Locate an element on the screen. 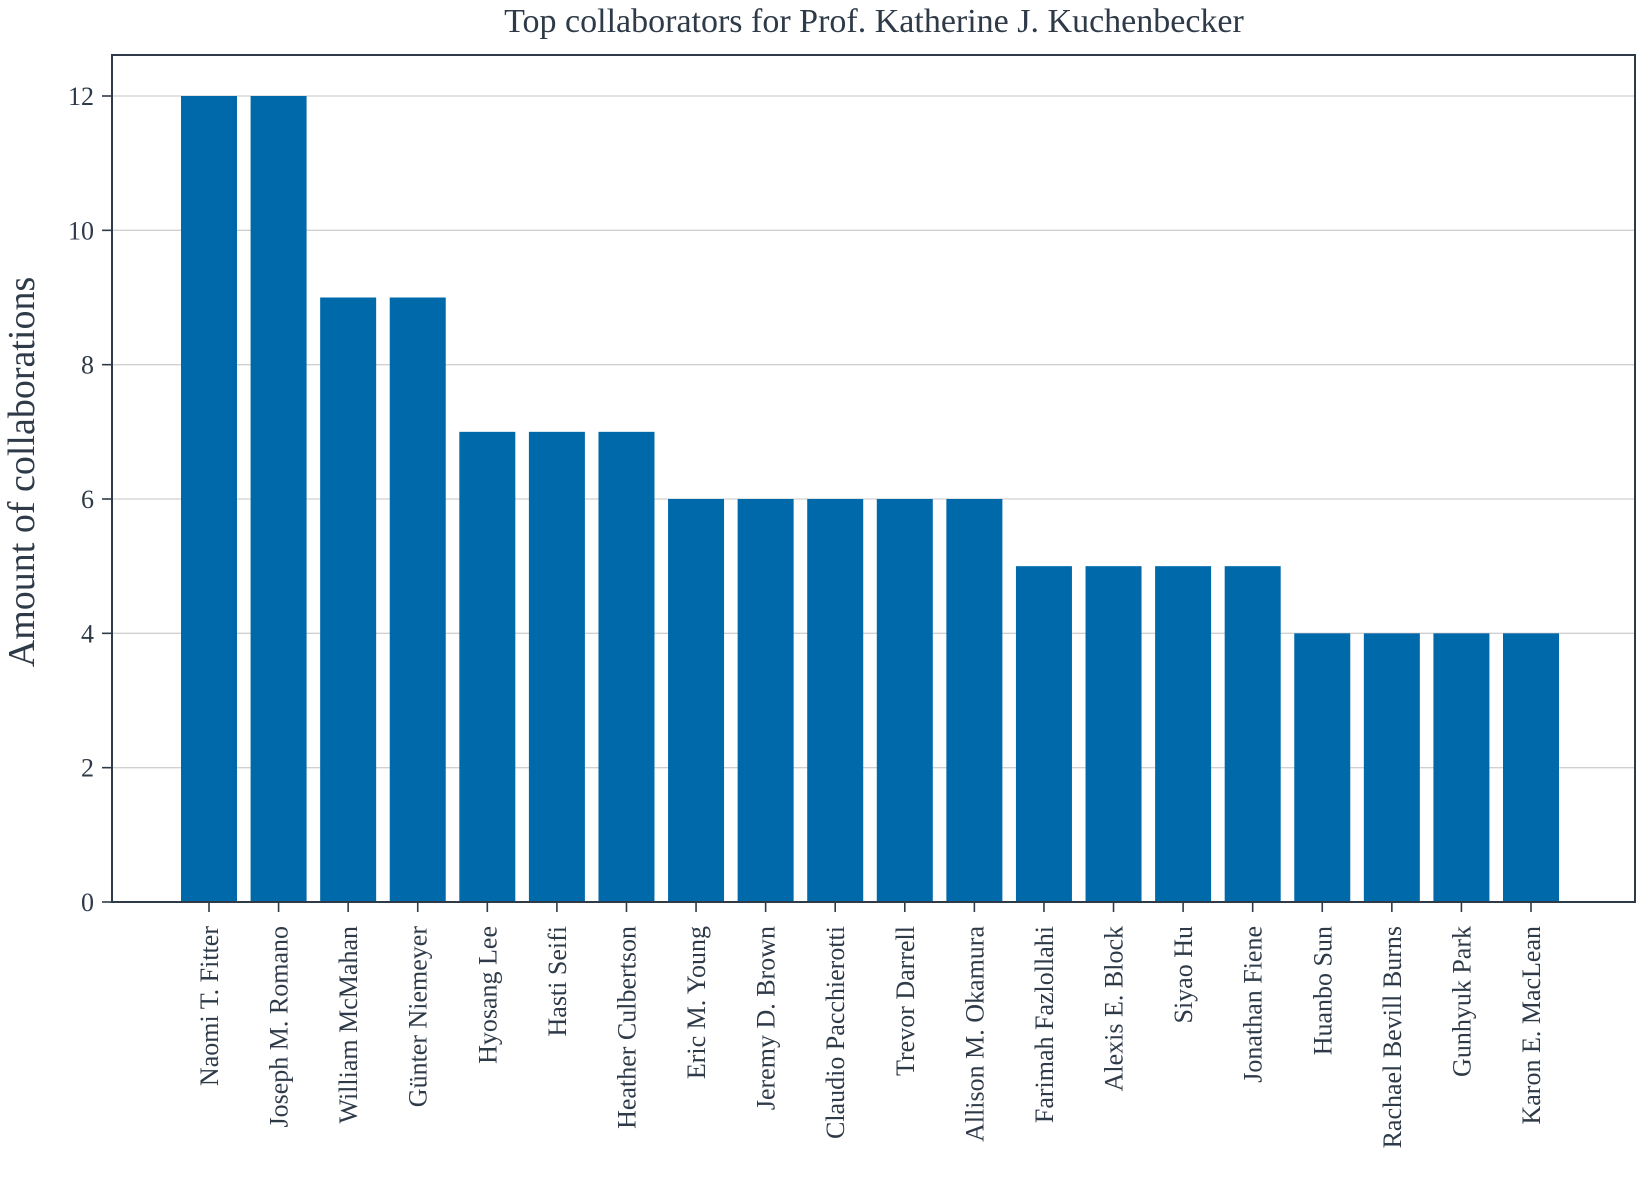  x-tick-label: Naomi T. Fitter is located at coordinates (209, 1006).